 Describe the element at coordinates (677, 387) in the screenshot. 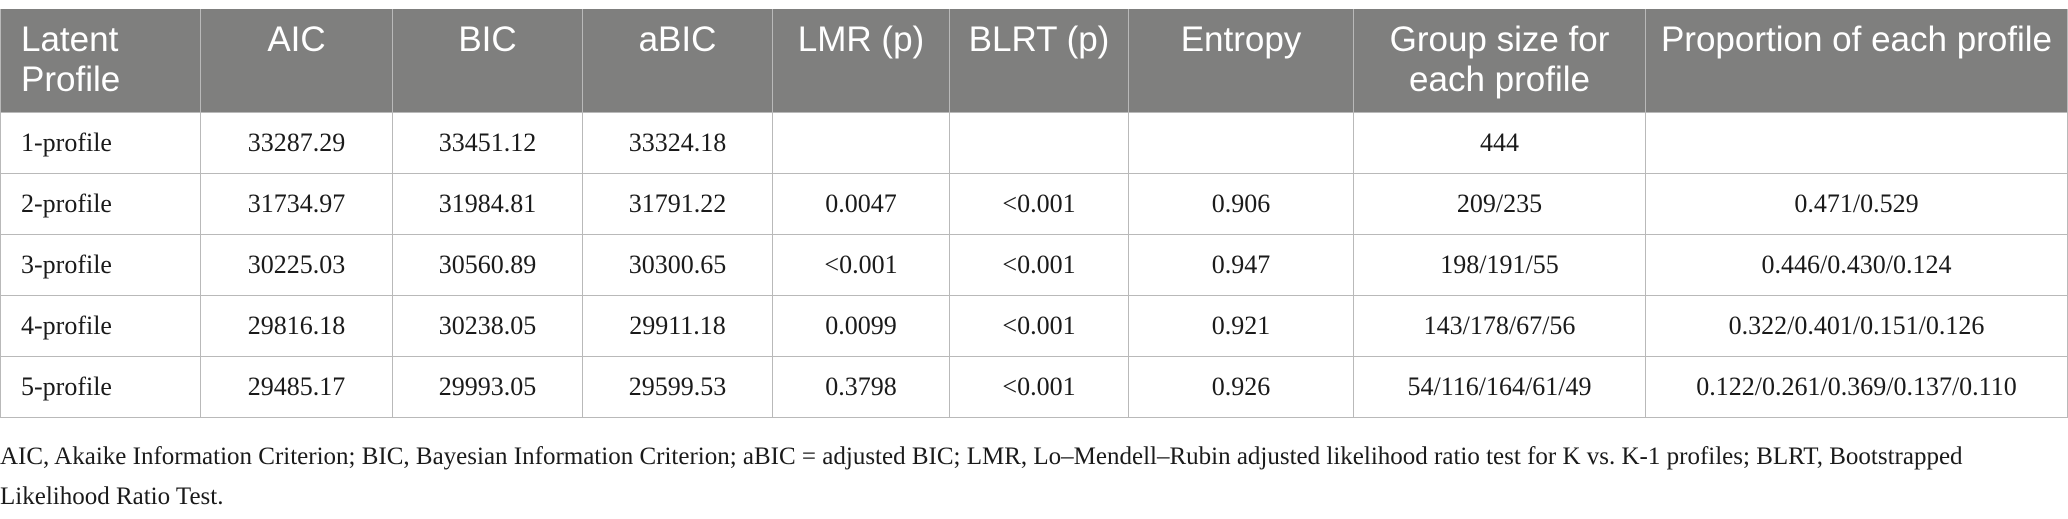

I see `table-cell: 29599.53` at that location.